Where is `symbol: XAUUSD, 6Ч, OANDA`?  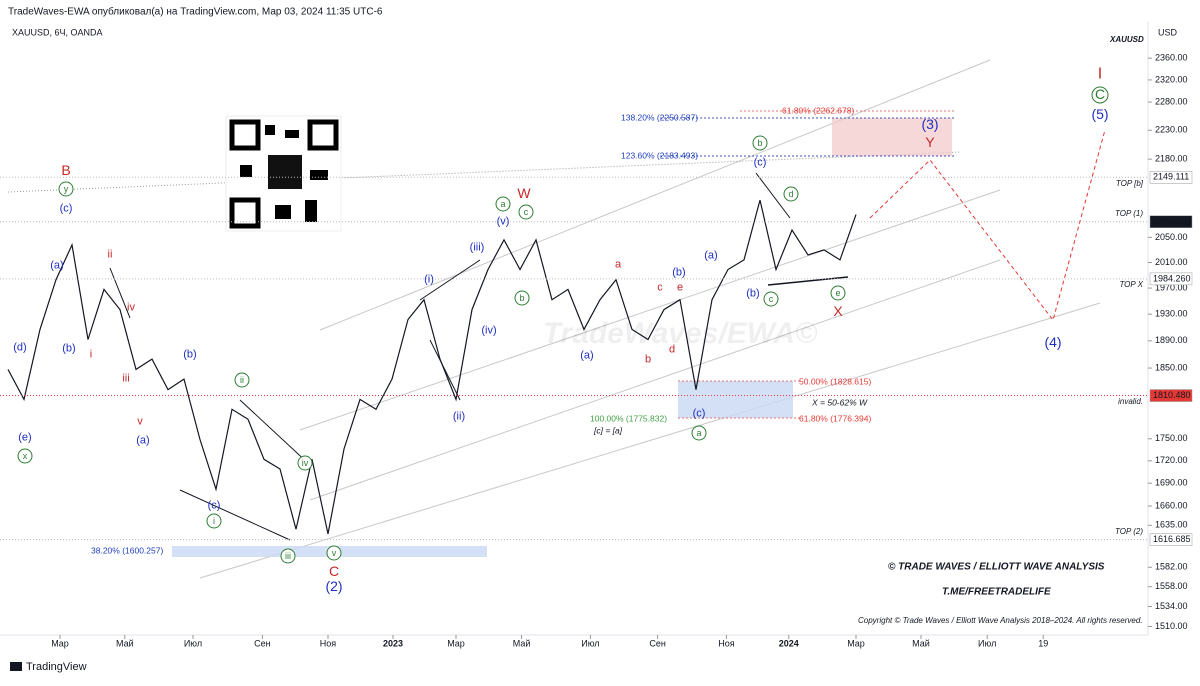
symbol: XAUUSD, 6Ч, OANDA is located at coordinates (57, 32).